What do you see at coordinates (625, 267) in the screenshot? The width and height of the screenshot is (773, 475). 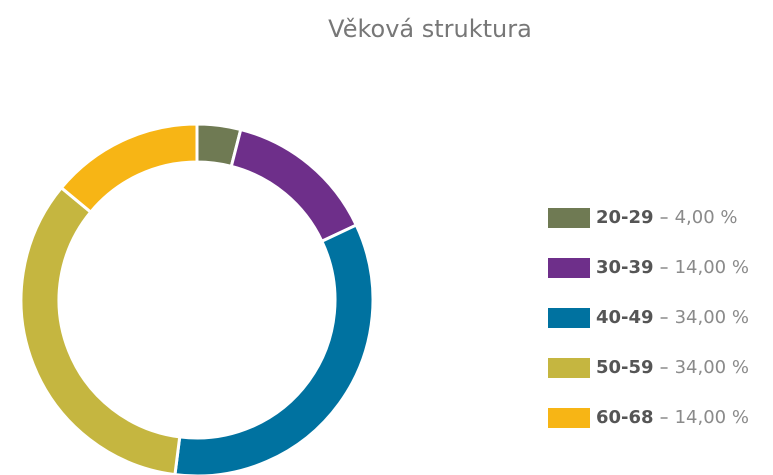 I see `legend-category: 30-39` at bounding box center [625, 267].